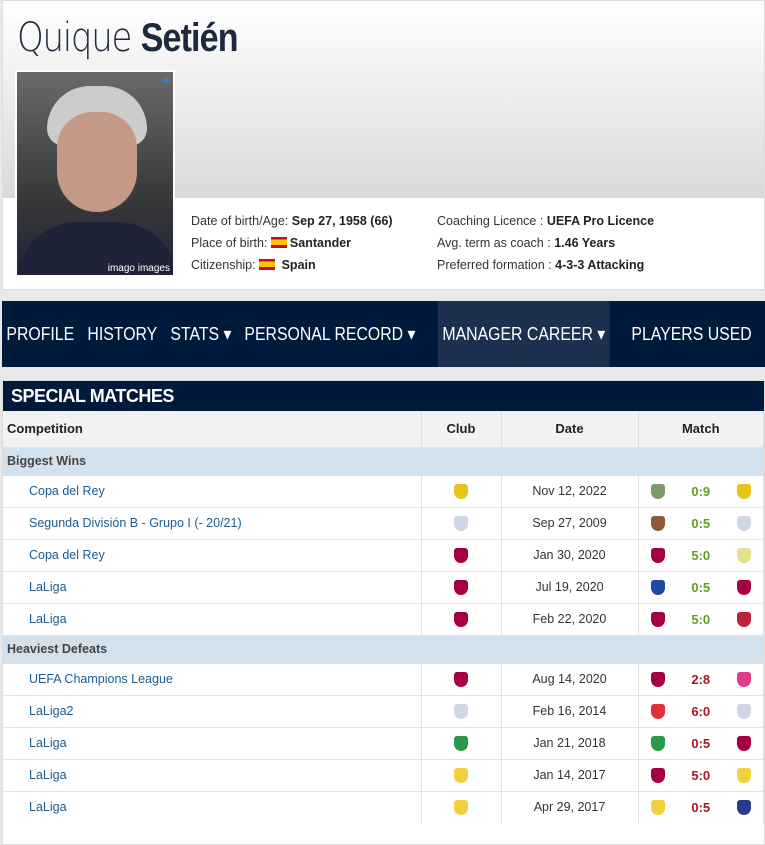 This screenshot has width=765, height=845. What do you see at coordinates (570, 522) in the screenshot?
I see `date-cell: Sep 27, 2009` at bounding box center [570, 522].